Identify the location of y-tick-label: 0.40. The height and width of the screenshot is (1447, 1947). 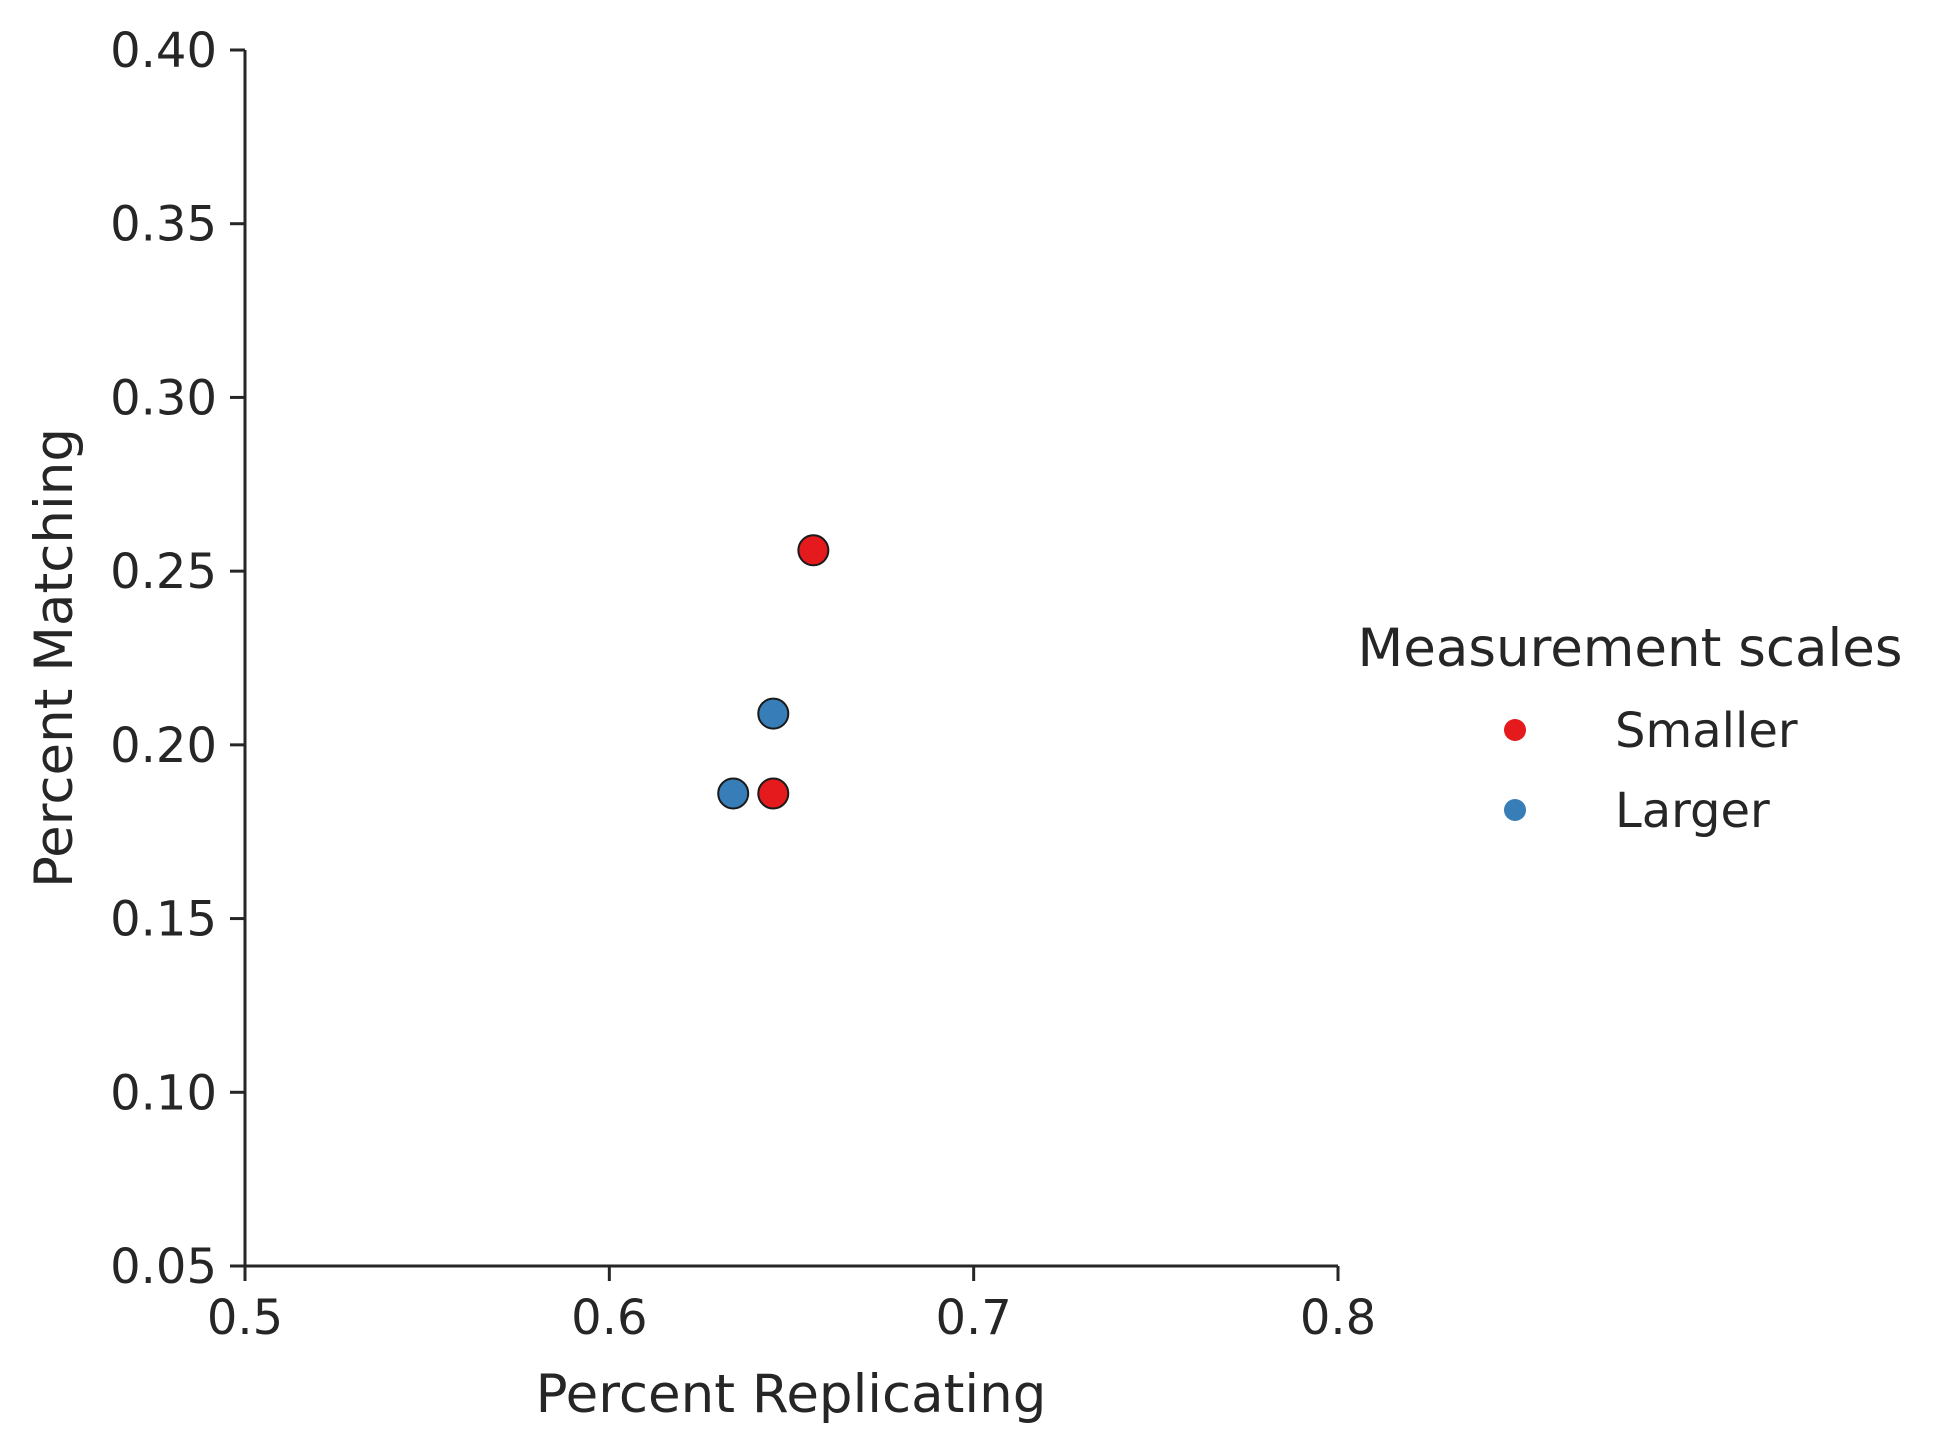
(163, 51).